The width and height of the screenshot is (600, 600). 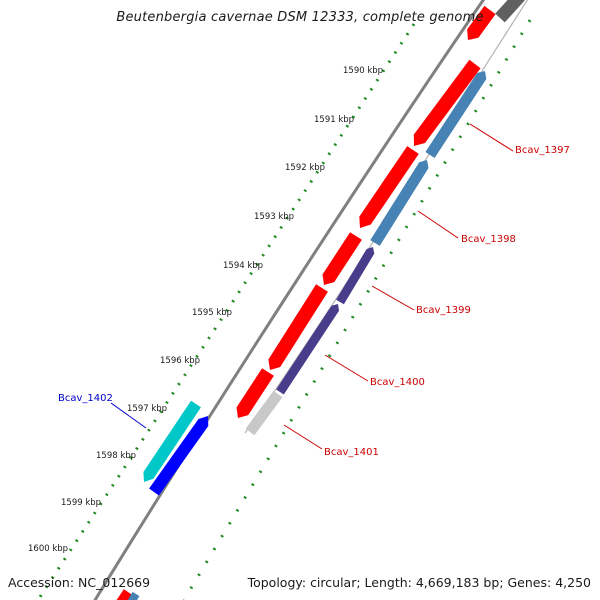 I want to click on gene-label: Bcav_1399, so click(x=443, y=310).